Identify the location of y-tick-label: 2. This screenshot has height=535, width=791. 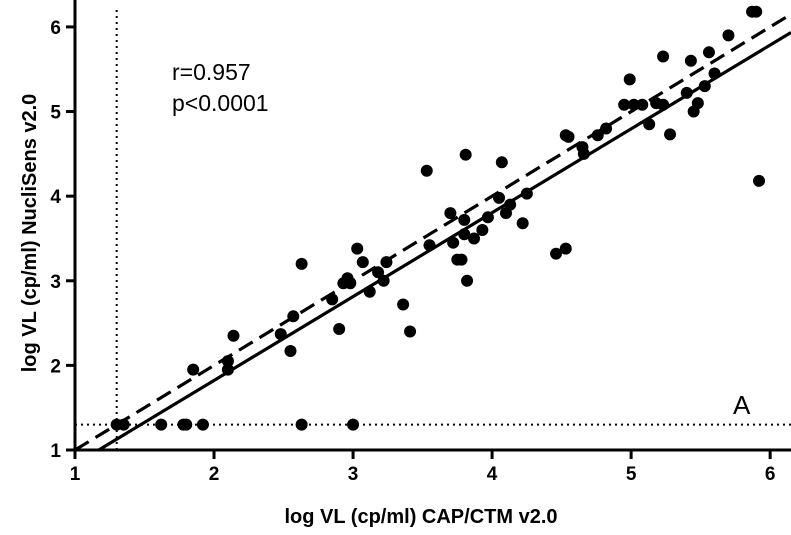
(55, 366).